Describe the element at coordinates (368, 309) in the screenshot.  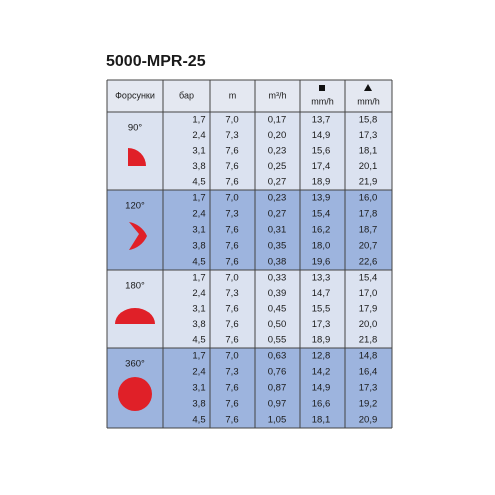
I see `table-cell: 17,9` at that location.